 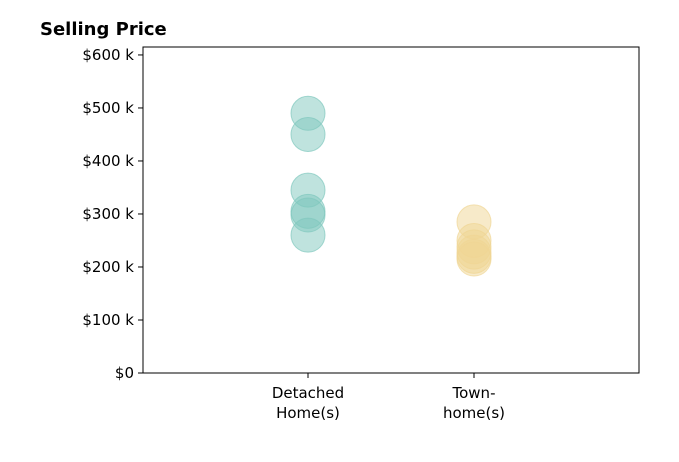 I want to click on y-tick-label: $300 k, so click(x=108, y=214).